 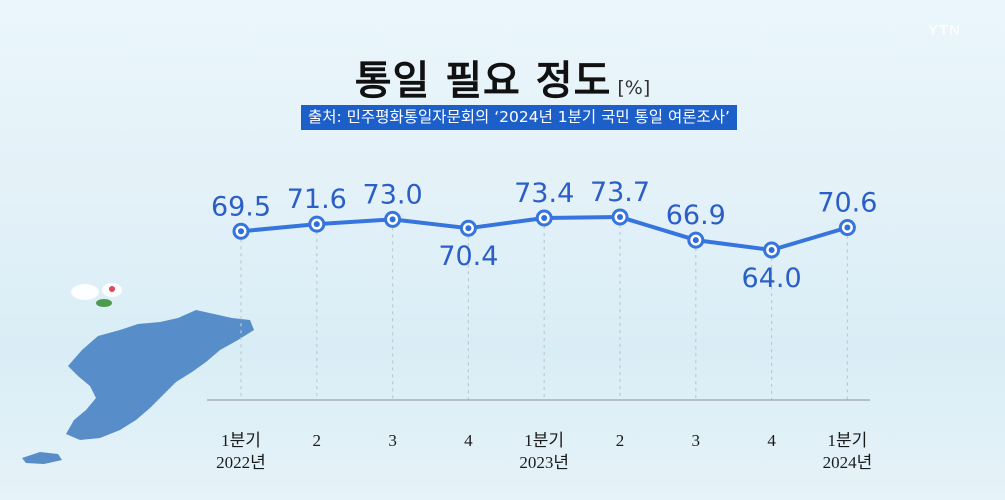 I want to click on x-tick-year-label: 2024년, so click(x=848, y=462).